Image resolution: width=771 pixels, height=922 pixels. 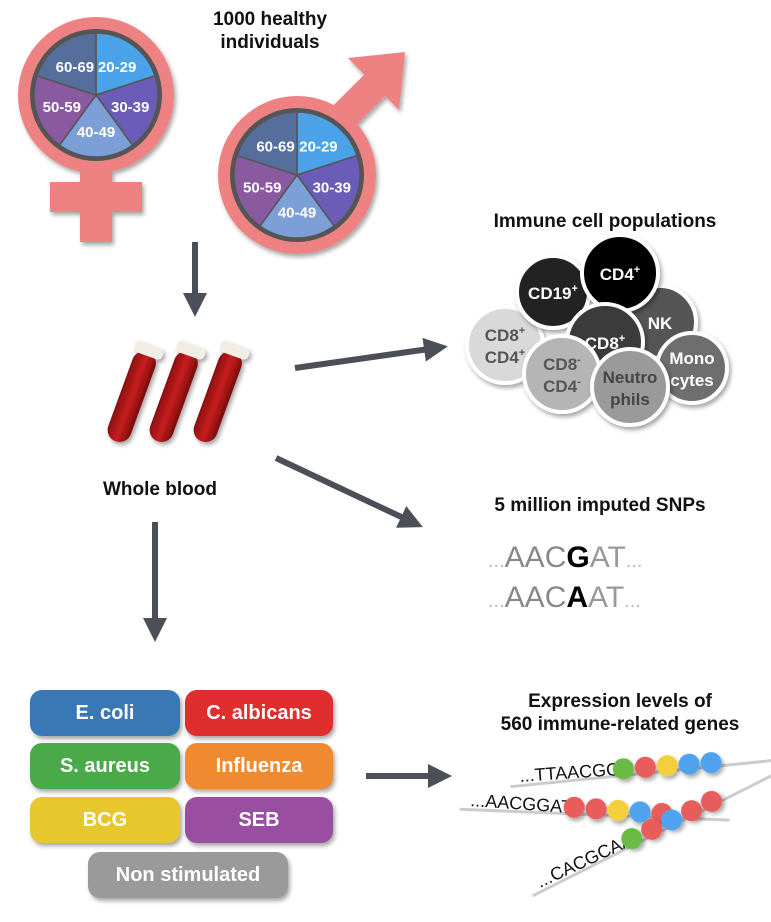 I want to click on cell-label: CD8-, so click(x=562, y=364).